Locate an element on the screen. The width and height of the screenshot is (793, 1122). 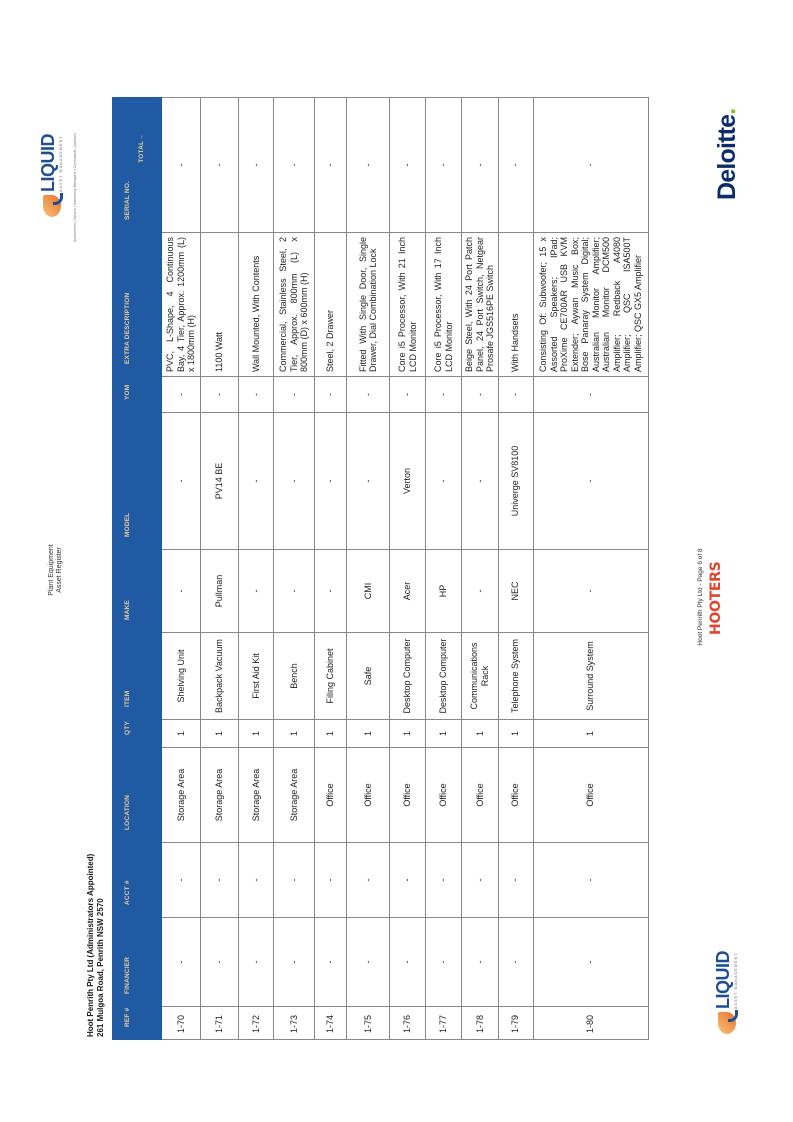
cell-extra-description: Steel, 2 Drawer is located at coordinates (330, 304).